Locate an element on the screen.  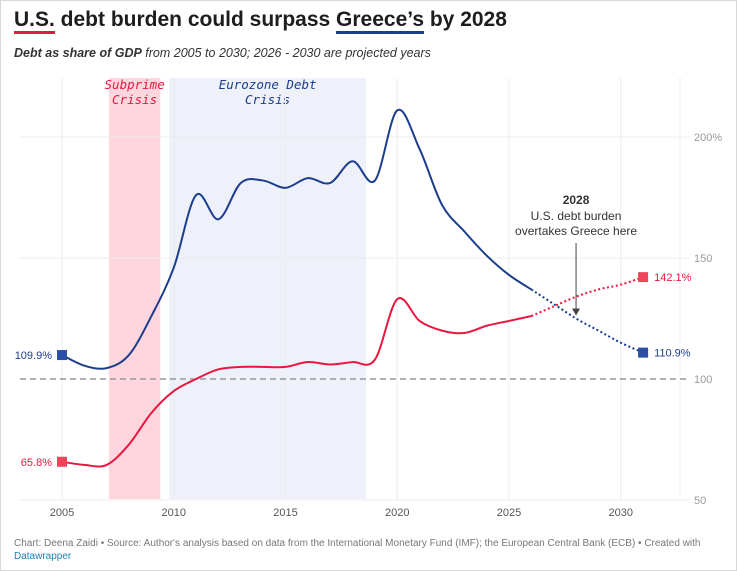
marker-us-end is located at coordinates (643, 277).